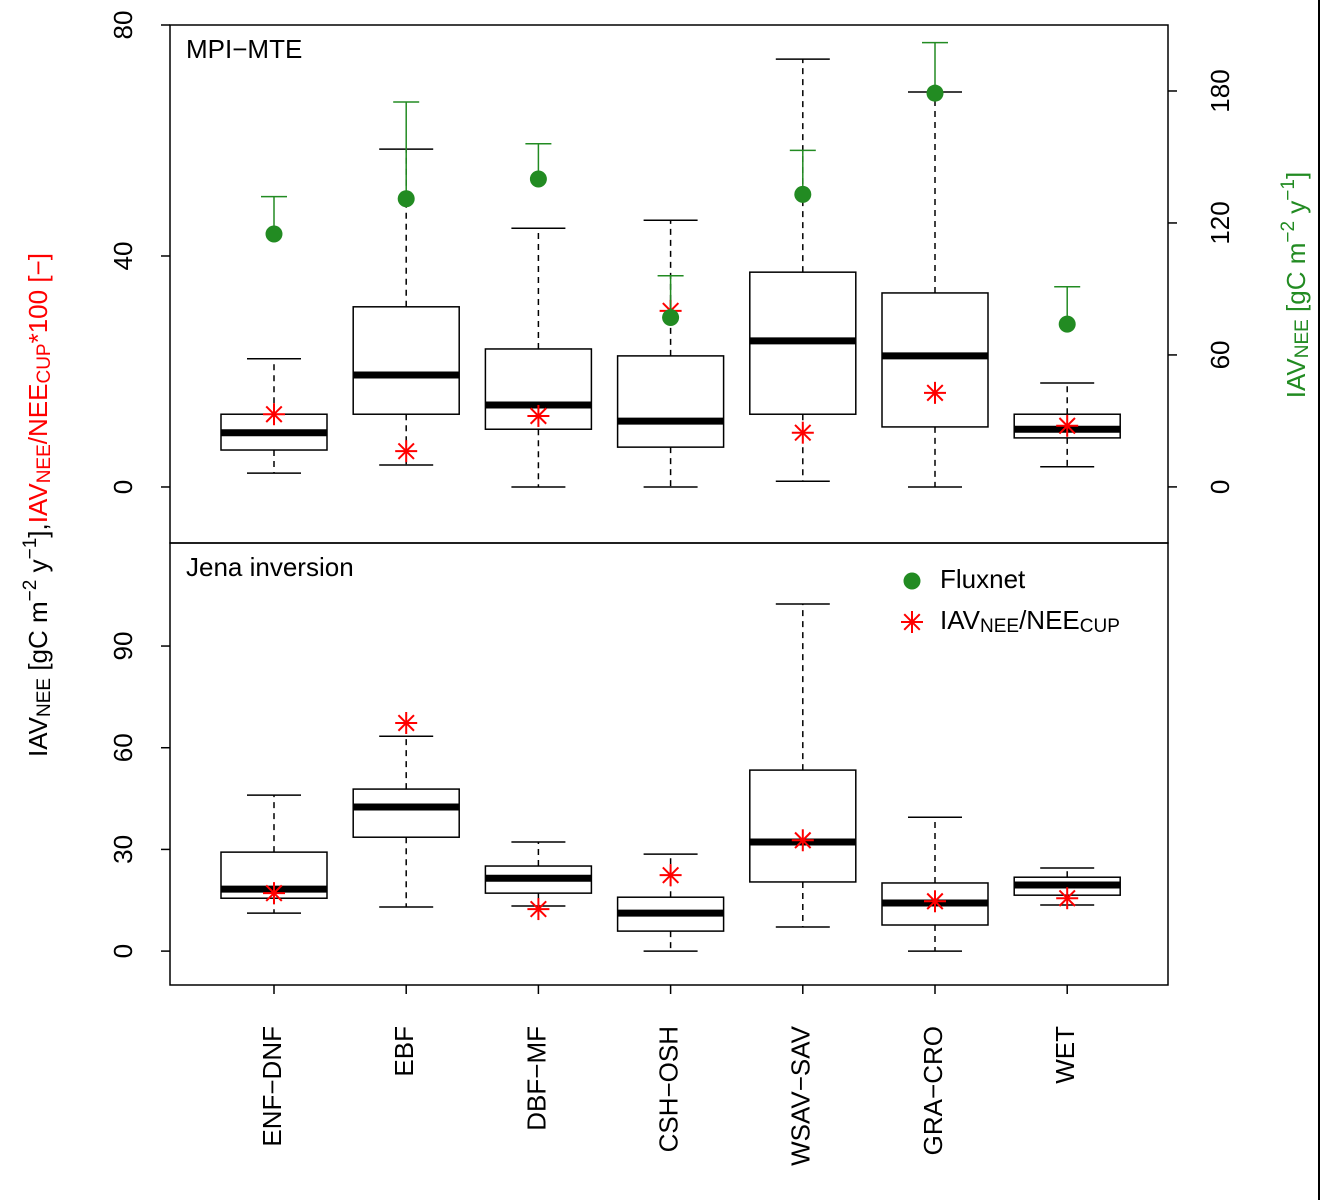 This screenshot has width=1330, height=1200. I want to click on y-tick-label: 60, so click(123, 747).